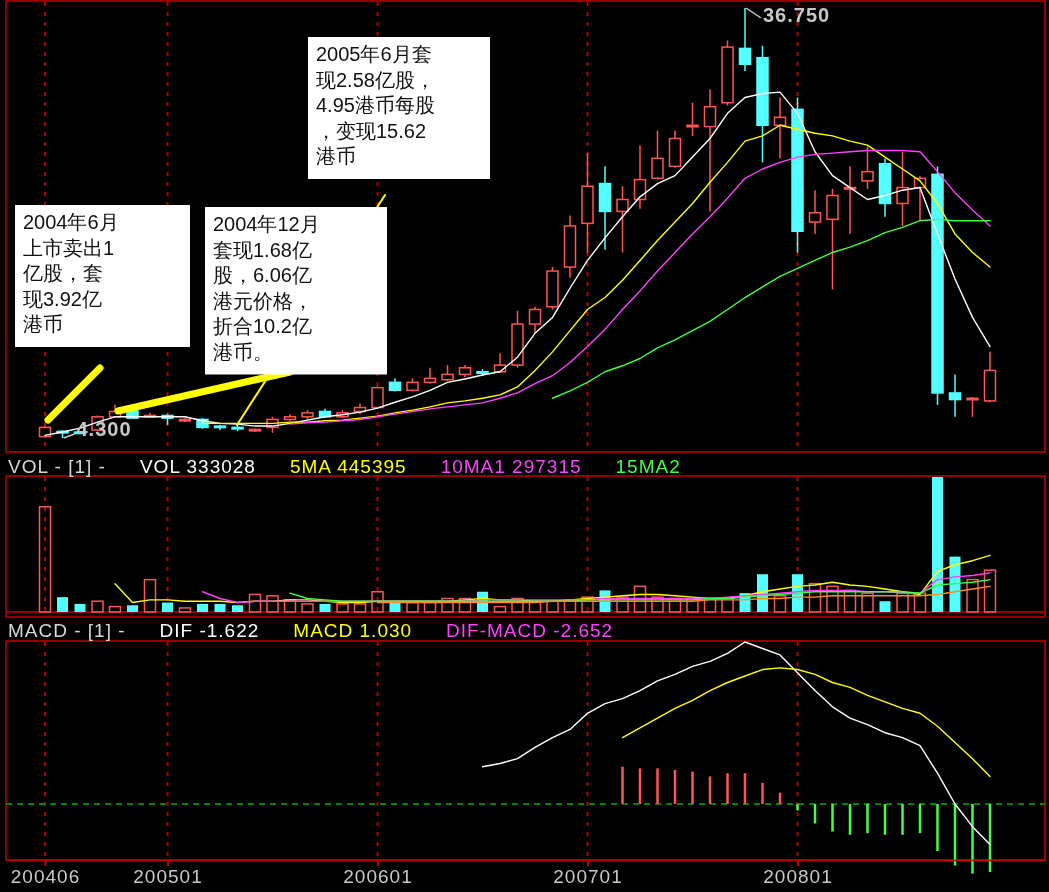 This screenshot has height=892, width=1049. What do you see at coordinates (375, 105) in the screenshot?
I see `annotation: 2005年6月套现2.58亿股，4.95港币每股，变现15.62港币` at bounding box center [375, 105].